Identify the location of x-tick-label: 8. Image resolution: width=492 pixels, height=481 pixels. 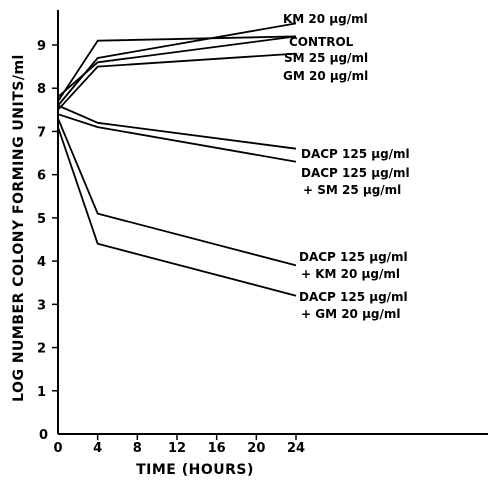
(137, 448).